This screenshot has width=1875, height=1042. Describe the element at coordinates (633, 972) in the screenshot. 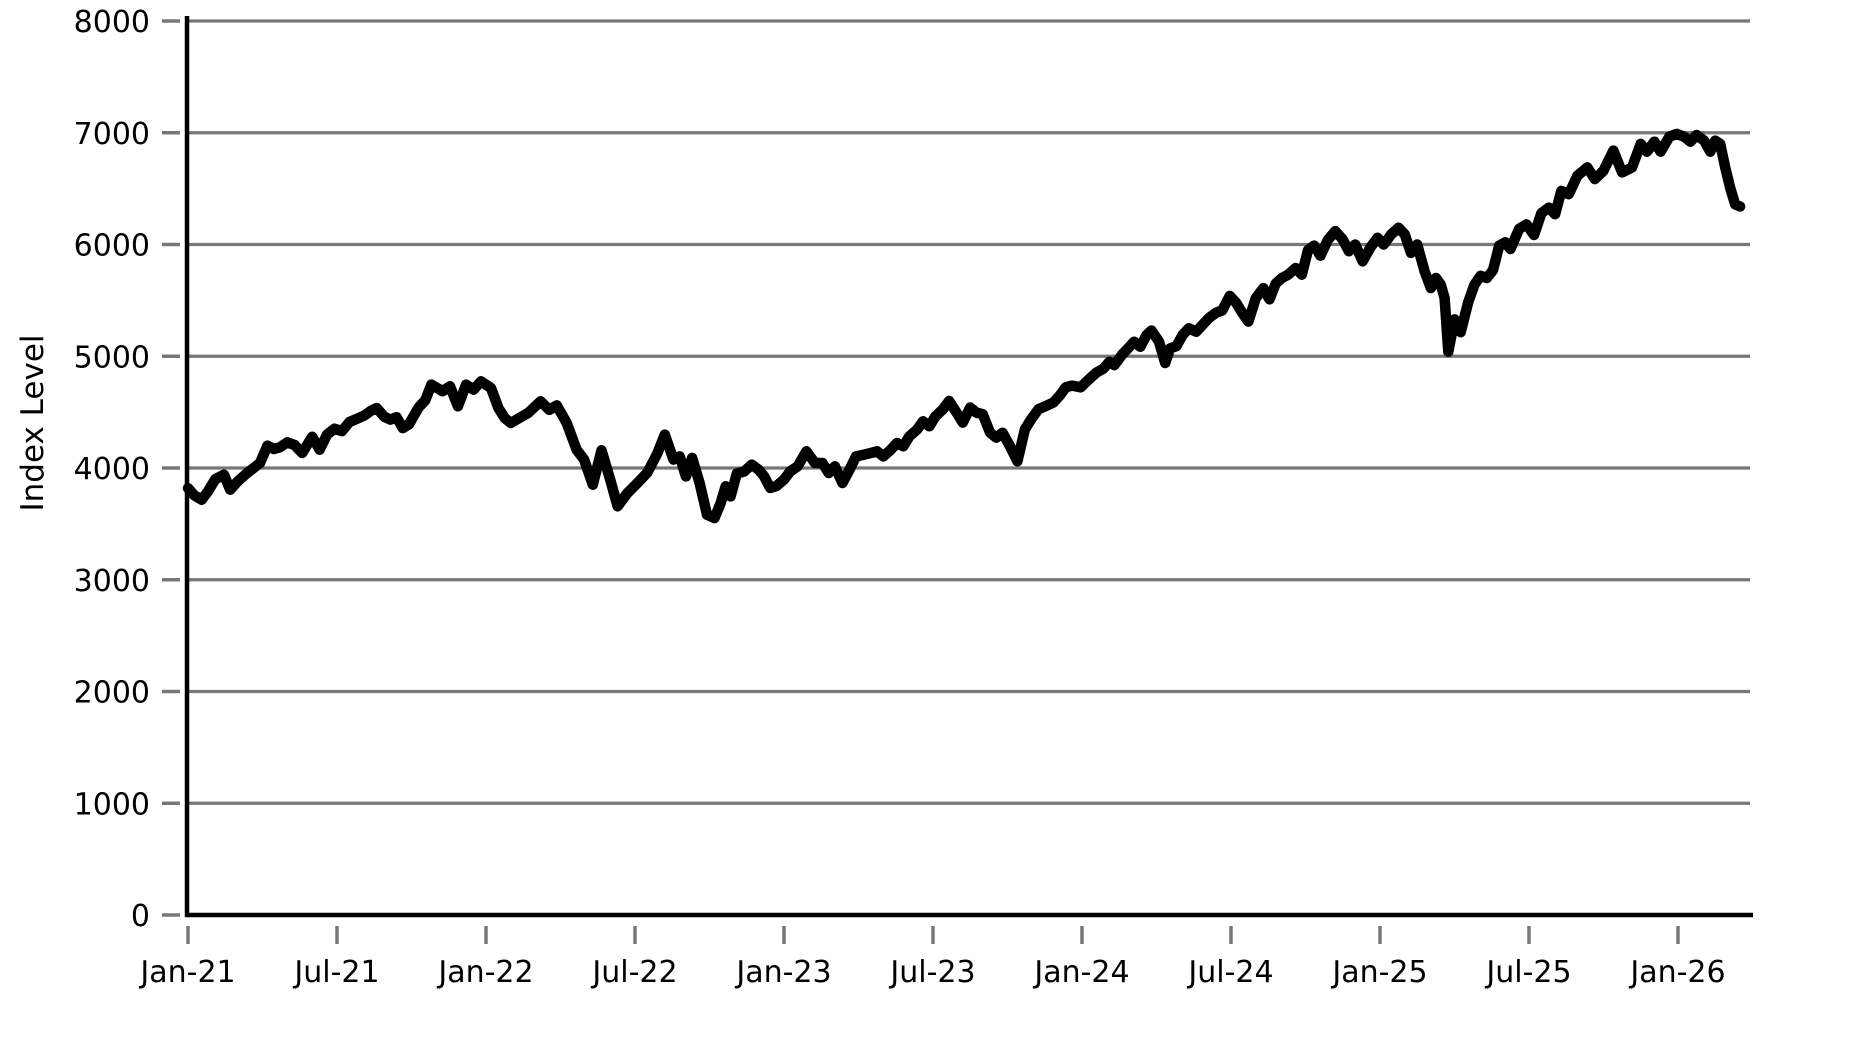

I see `x-tick-label-Jul-22: Jul-22` at that location.